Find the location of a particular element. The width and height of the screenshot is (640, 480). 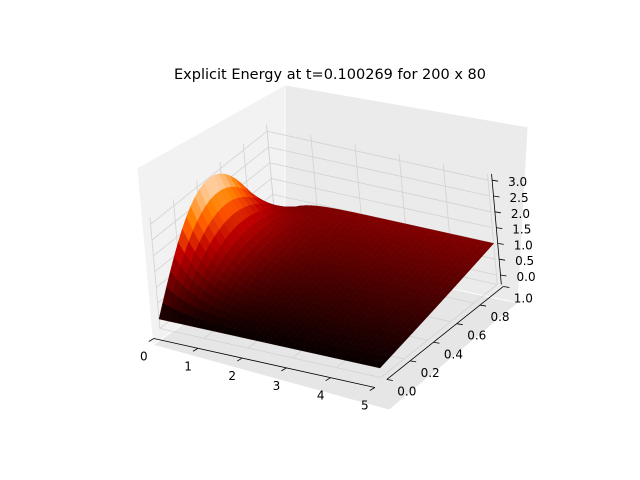

x-tick-label: 1 is located at coordinates (188, 366).